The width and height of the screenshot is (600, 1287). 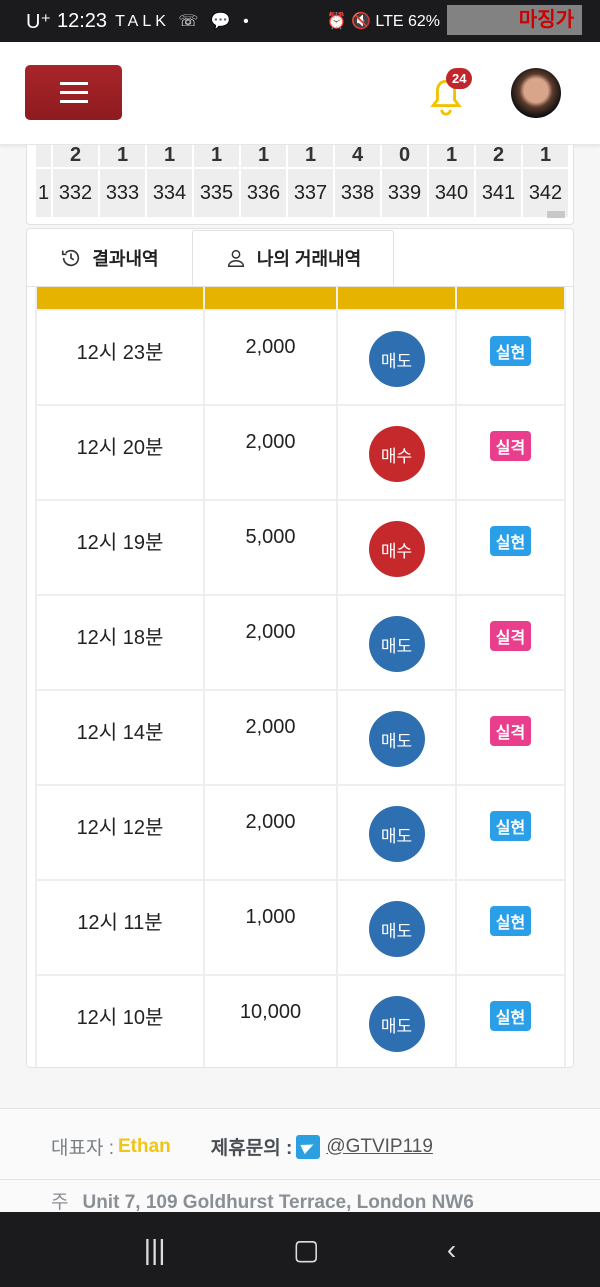 What do you see at coordinates (120, 927) in the screenshot?
I see `trade-time: 12시 11분` at bounding box center [120, 927].